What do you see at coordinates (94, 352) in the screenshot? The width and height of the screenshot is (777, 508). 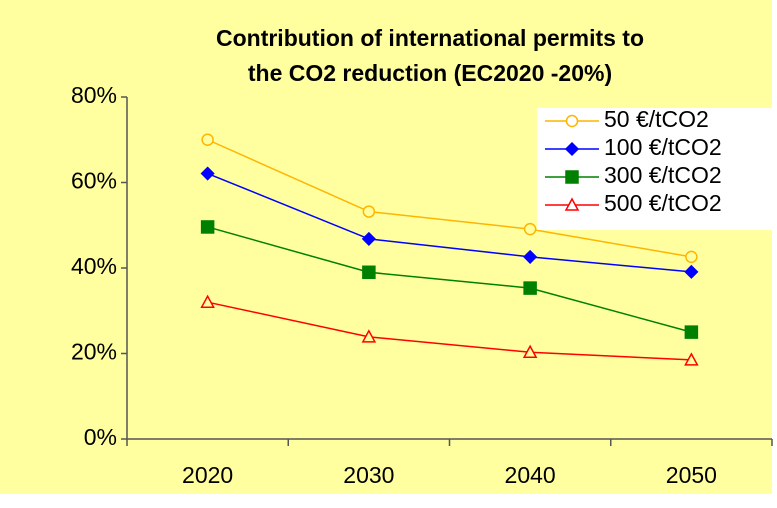 I see `y-tick-label: 20%` at bounding box center [94, 352].